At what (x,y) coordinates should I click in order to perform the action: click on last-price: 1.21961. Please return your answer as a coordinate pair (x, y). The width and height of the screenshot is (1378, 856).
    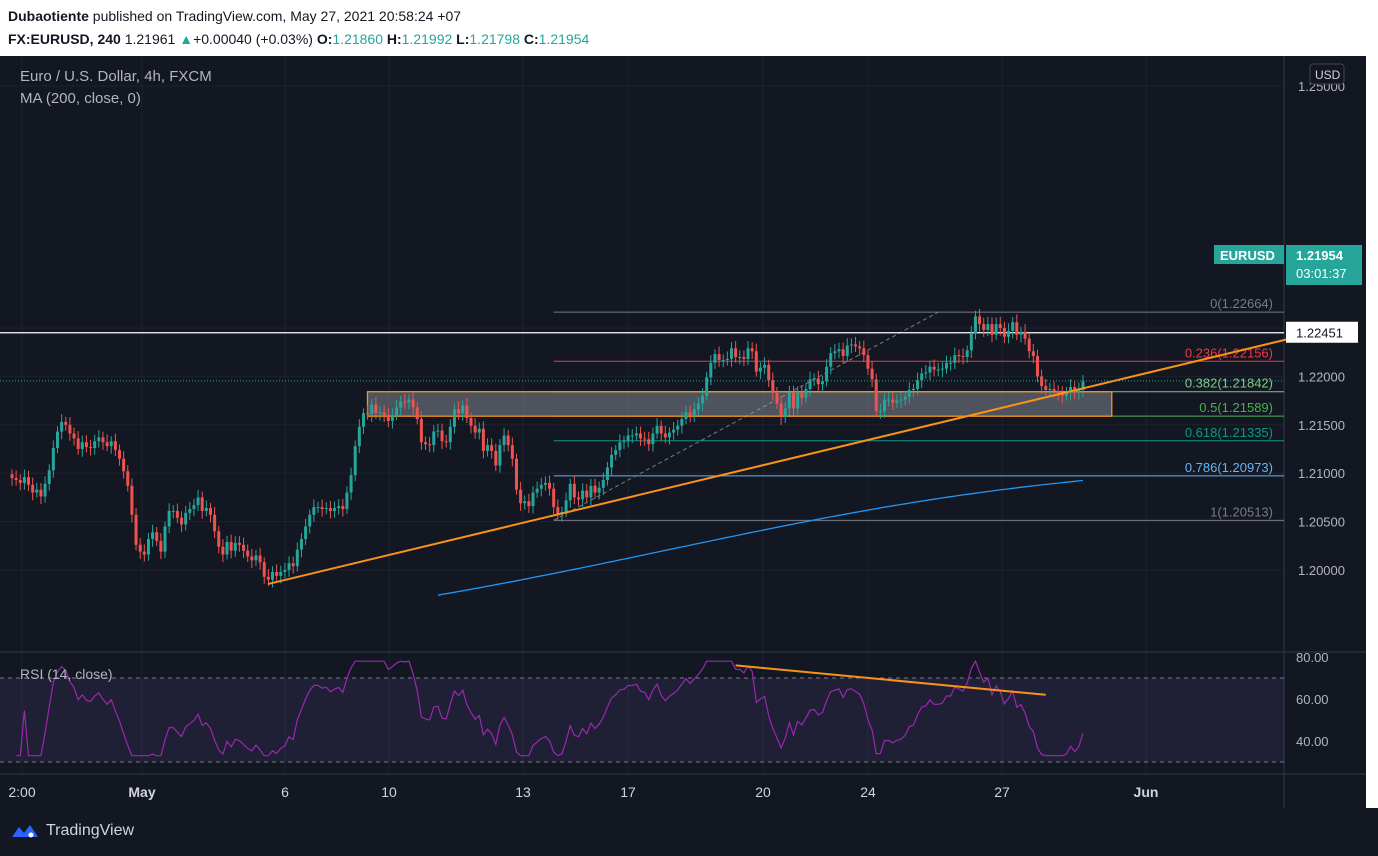
    Looking at the image, I should click on (150, 39).